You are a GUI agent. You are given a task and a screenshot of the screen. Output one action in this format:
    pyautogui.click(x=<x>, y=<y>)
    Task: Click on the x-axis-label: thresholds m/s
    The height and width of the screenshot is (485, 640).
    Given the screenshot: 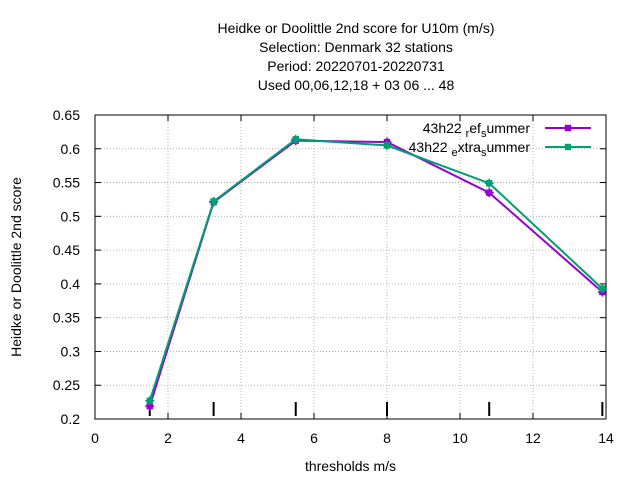 What is the action you would take?
    pyautogui.click(x=350, y=466)
    